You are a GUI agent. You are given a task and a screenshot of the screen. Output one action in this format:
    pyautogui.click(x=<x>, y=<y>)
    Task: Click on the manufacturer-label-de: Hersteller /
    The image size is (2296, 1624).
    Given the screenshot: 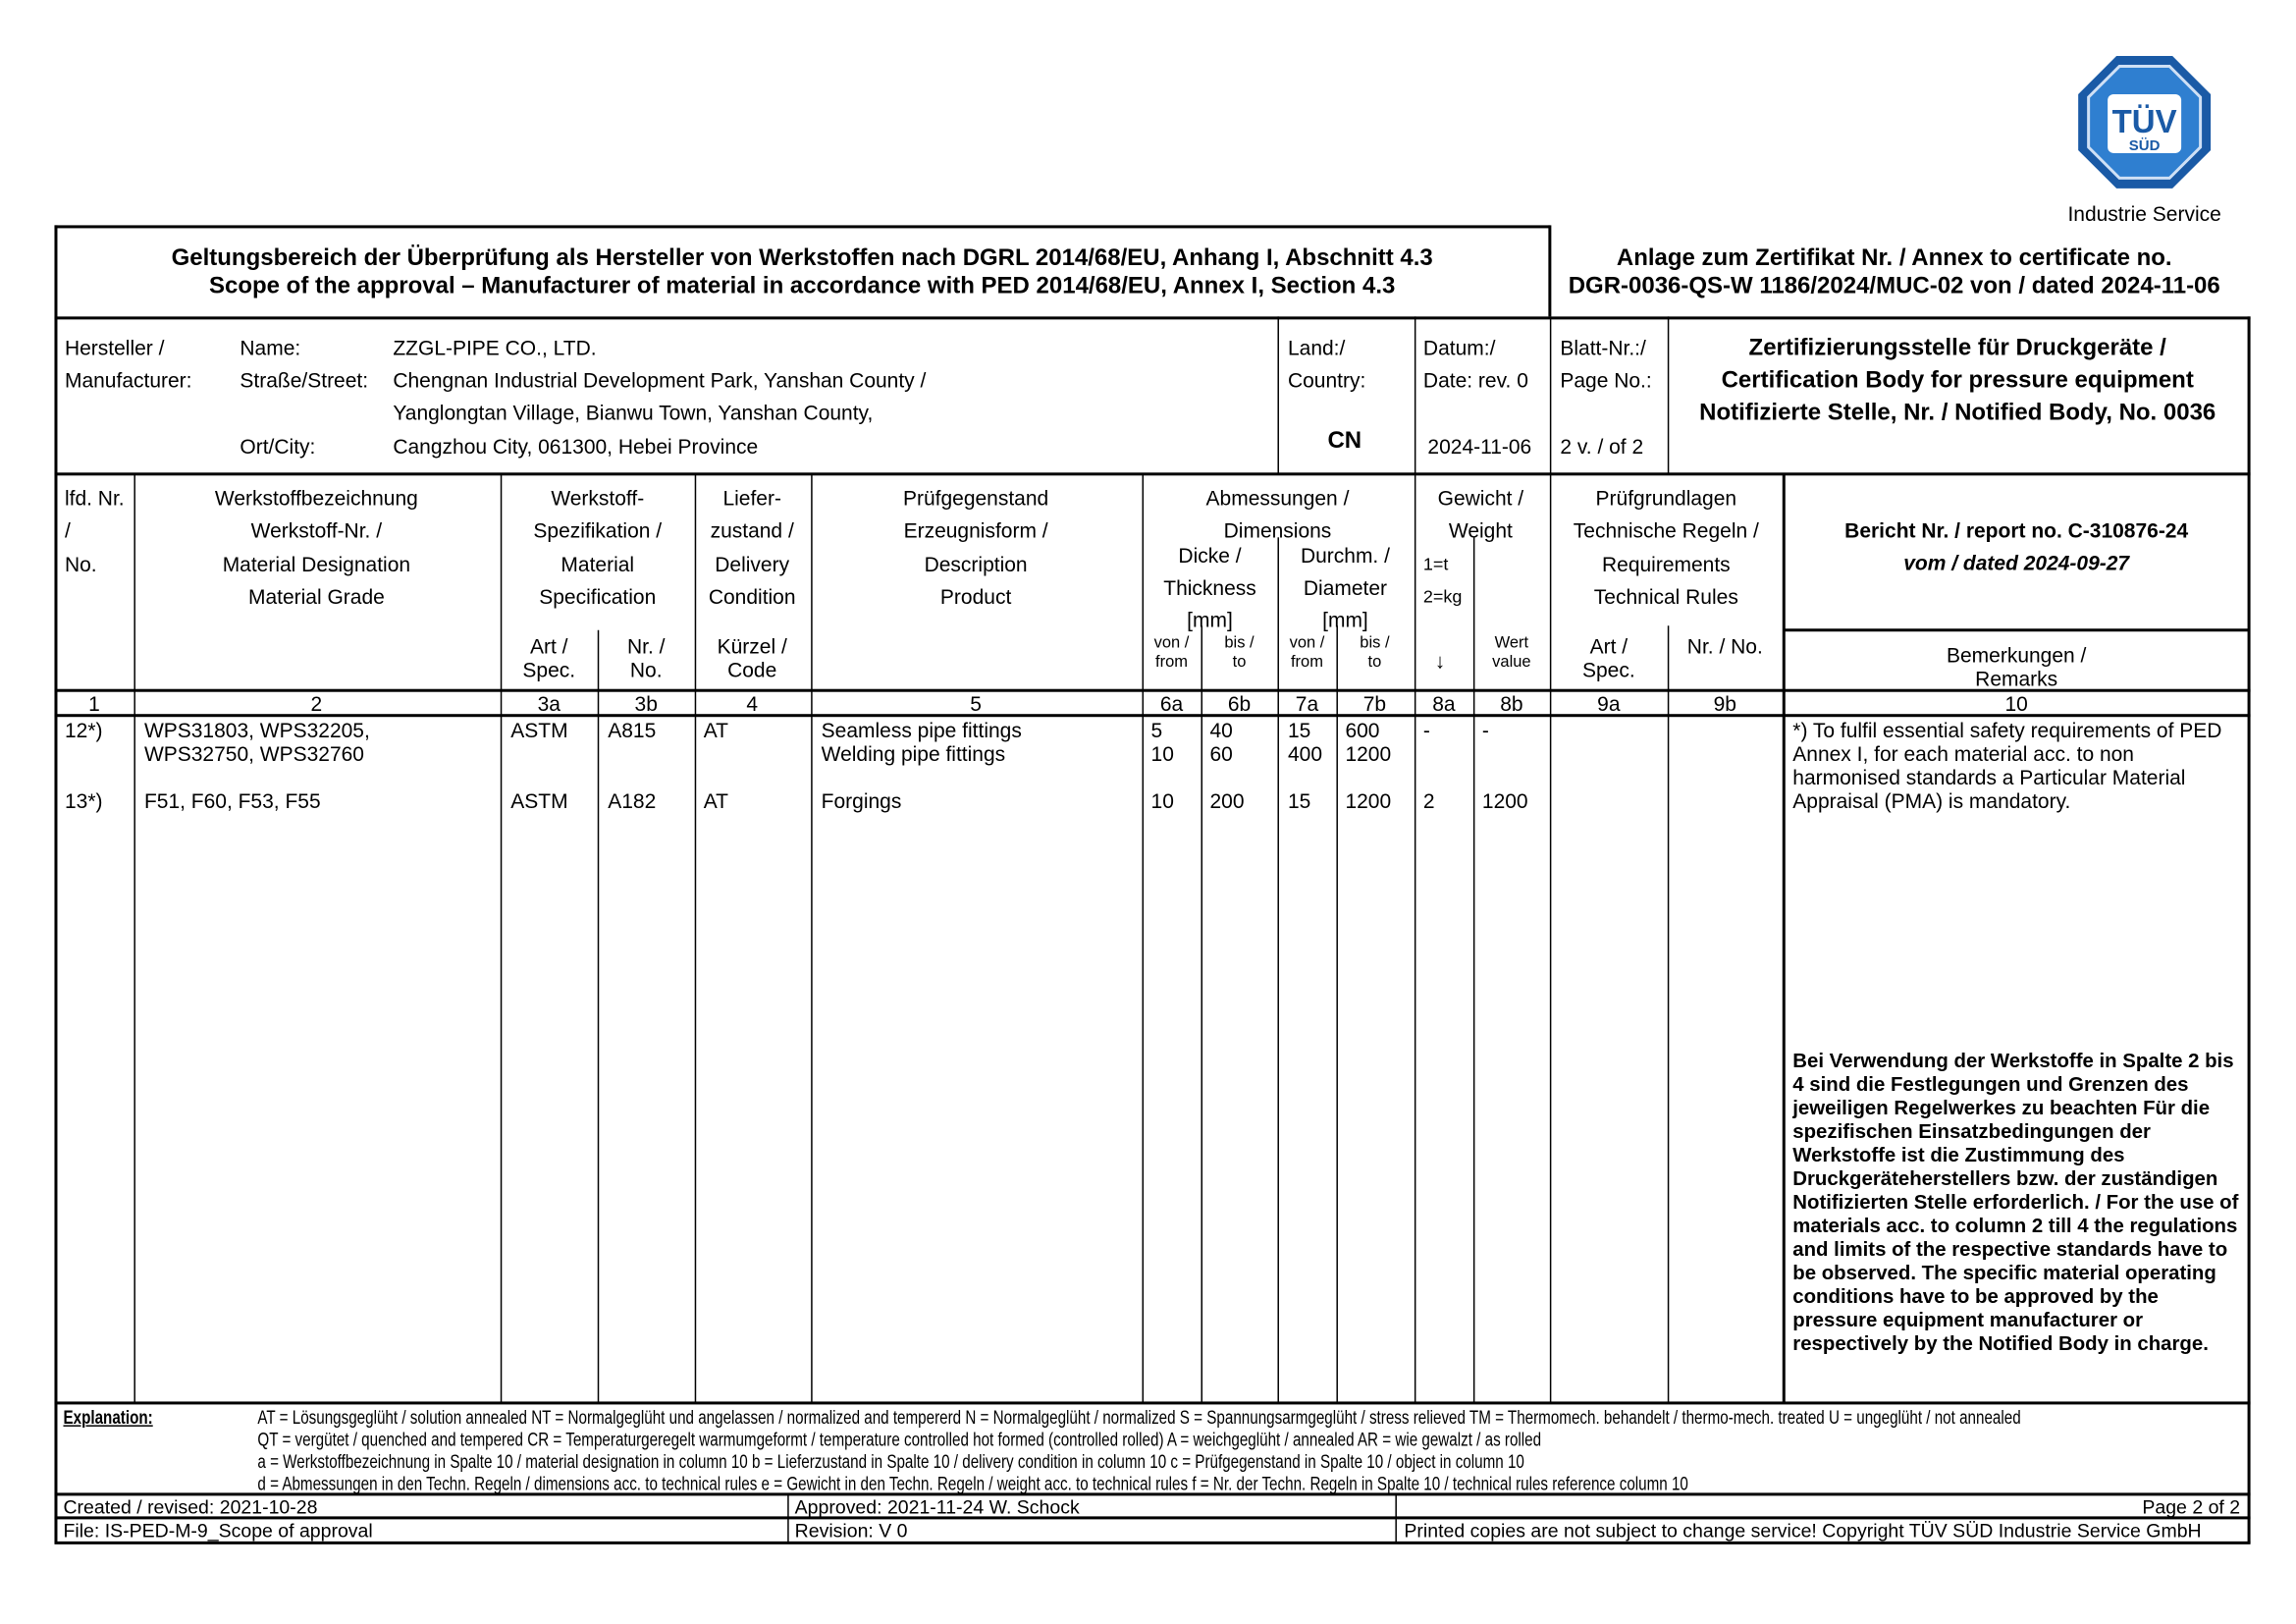 What is the action you would take?
    pyautogui.click(x=114, y=347)
    